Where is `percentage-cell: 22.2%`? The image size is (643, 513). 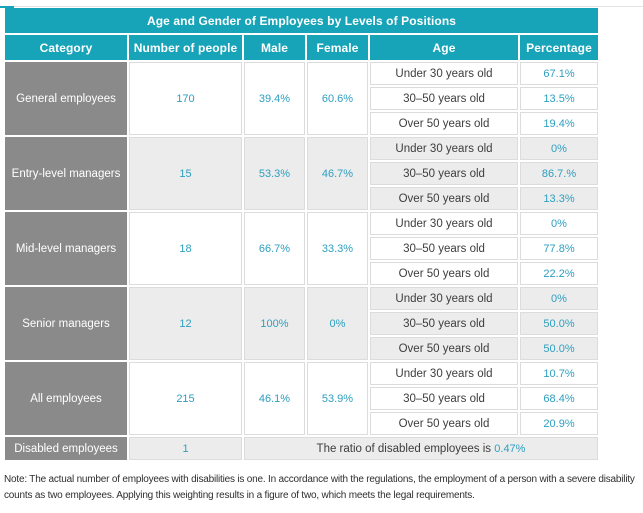
percentage-cell: 22.2% is located at coordinates (559, 273).